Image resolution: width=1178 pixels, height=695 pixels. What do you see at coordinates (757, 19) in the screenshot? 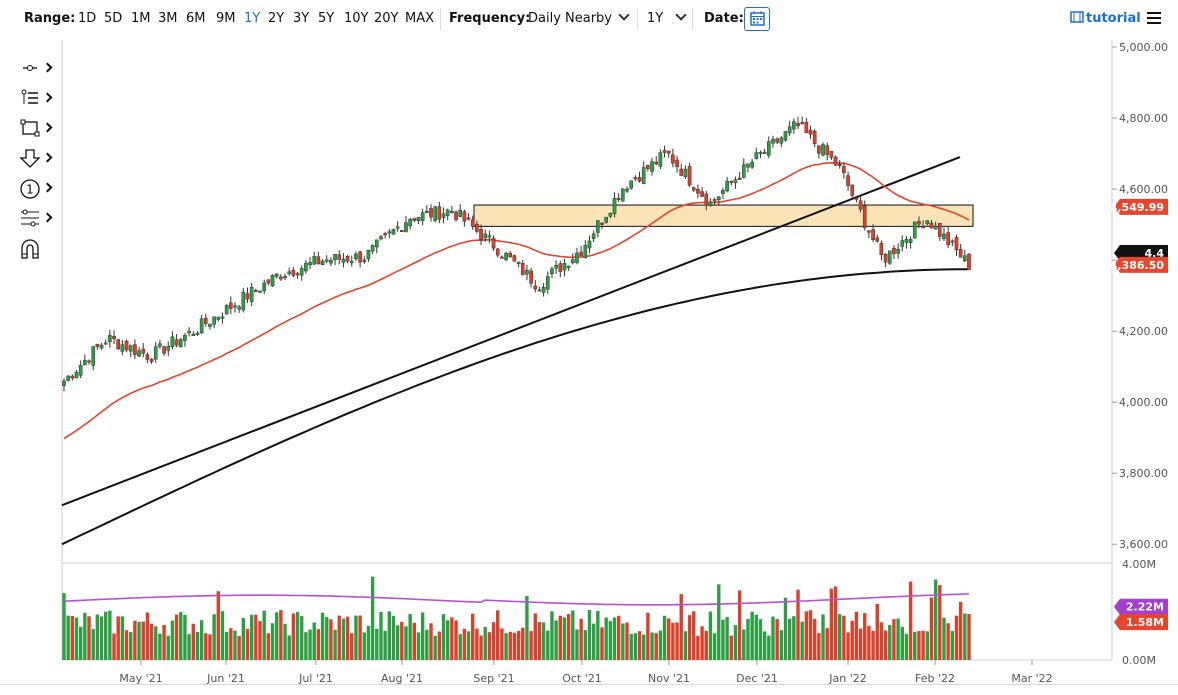
I see `date-picker-button` at bounding box center [757, 19].